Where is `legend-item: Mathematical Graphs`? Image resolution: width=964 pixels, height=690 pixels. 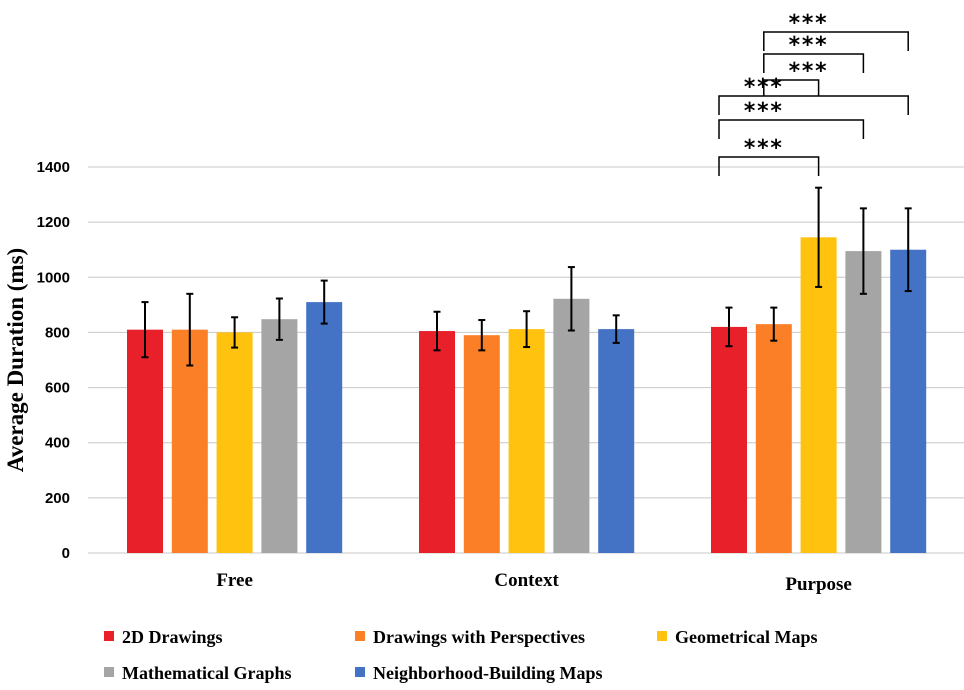
legend-item: Mathematical Graphs is located at coordinates (197, 673).